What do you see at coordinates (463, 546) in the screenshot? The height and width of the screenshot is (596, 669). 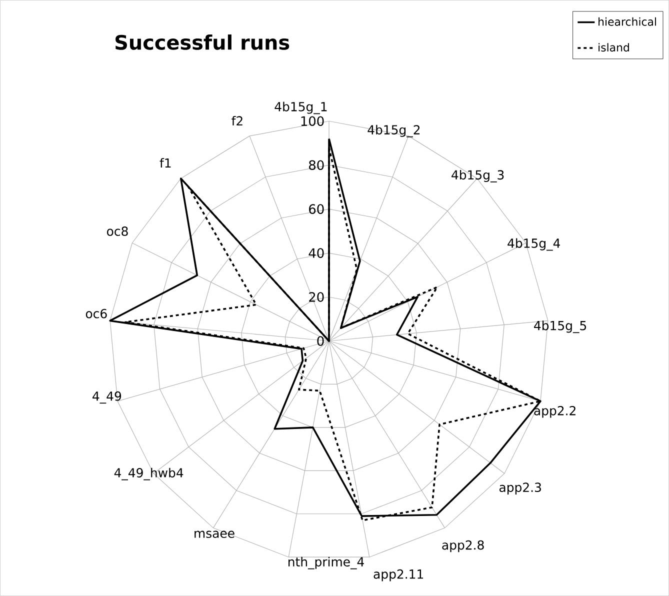 I see `spoke-label: app2.8` at bounding box center [463, 546].